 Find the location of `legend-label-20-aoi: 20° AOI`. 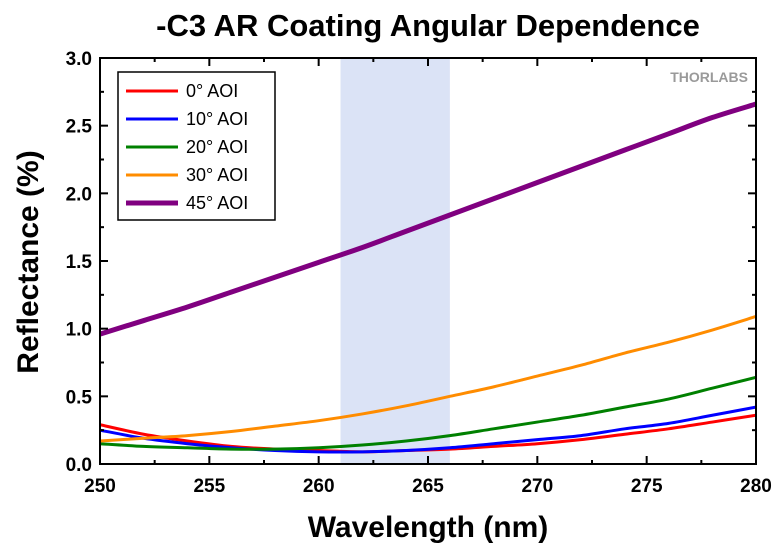

legend-label-20-aoi: 20° AOI is located at coordinates (217, 147).